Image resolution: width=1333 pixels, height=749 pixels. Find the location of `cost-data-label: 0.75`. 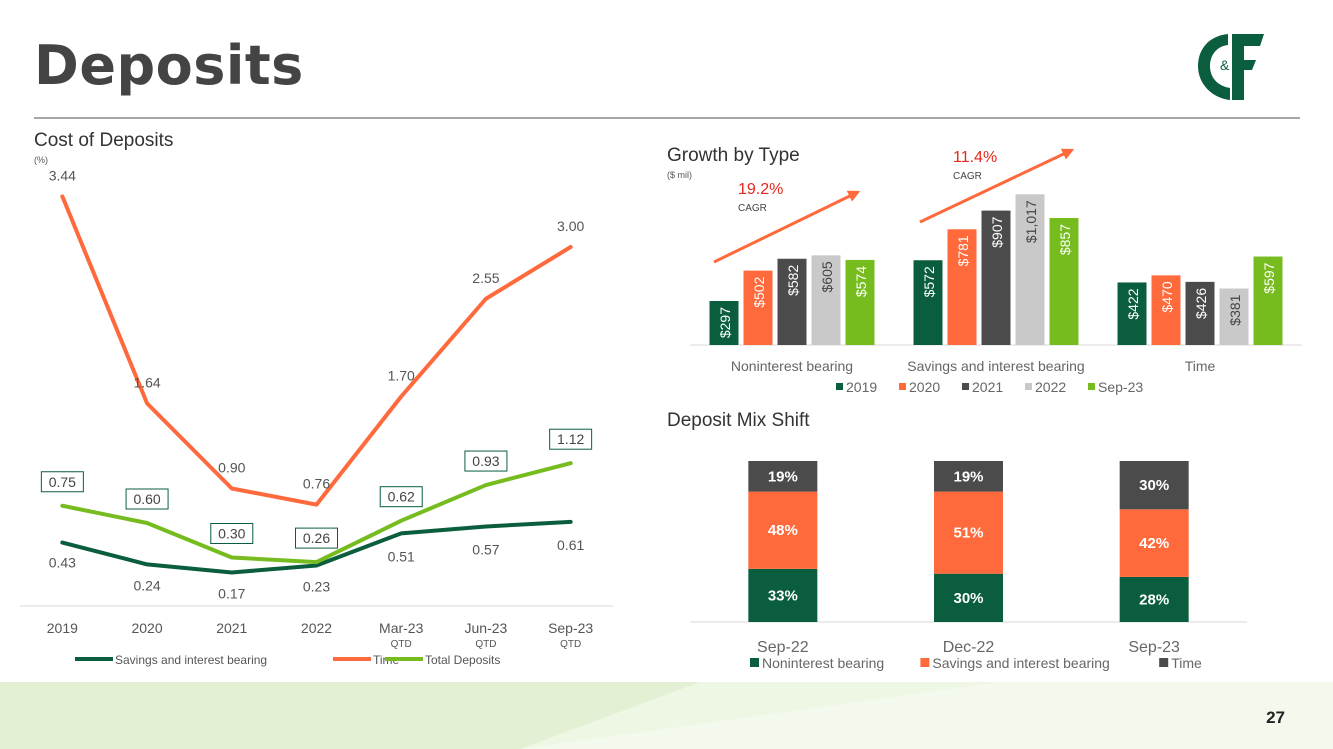

cost-data-label: 0.75 is located at coordinates (62, 482).